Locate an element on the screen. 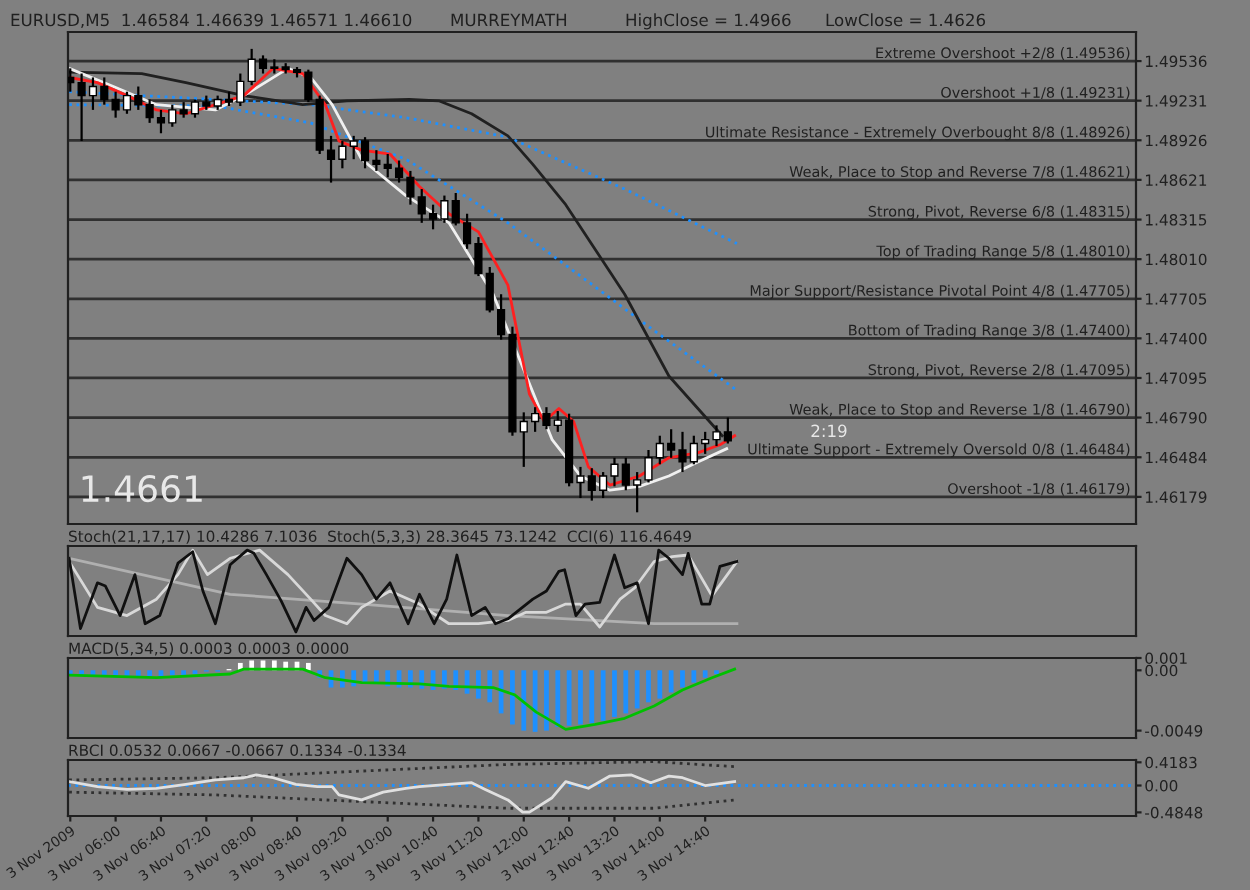  text: EURUSD,M5 1.46584 1.46639 1.46571 1.46610 is located at coordinates (211, 20).